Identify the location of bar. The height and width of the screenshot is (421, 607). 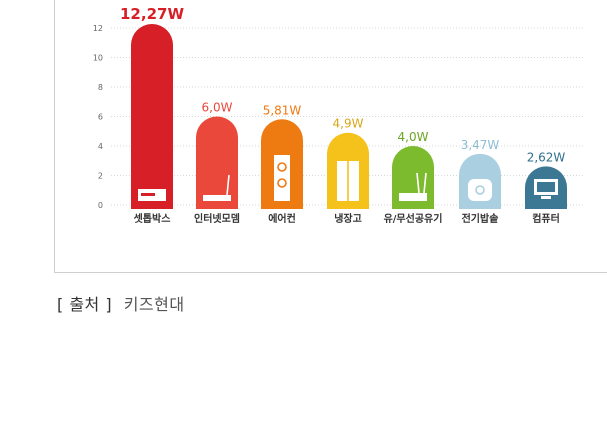
(152, 117).